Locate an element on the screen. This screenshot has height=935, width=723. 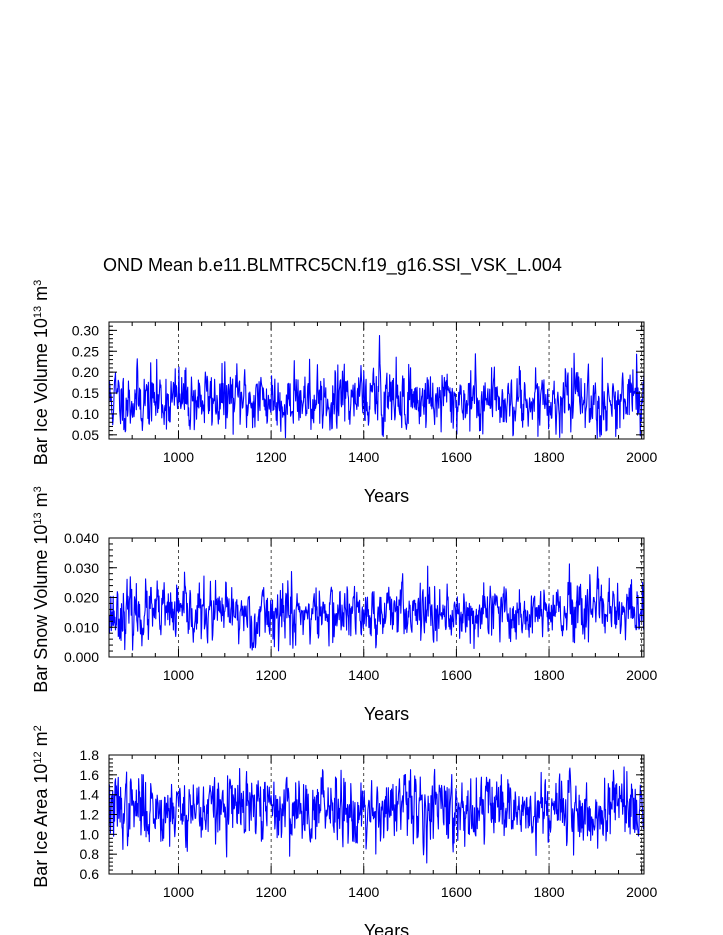
y-tick-labels: 0.05 0.10 0.15 0.20 0.25 0.30 is located at coordinates (85, 382).